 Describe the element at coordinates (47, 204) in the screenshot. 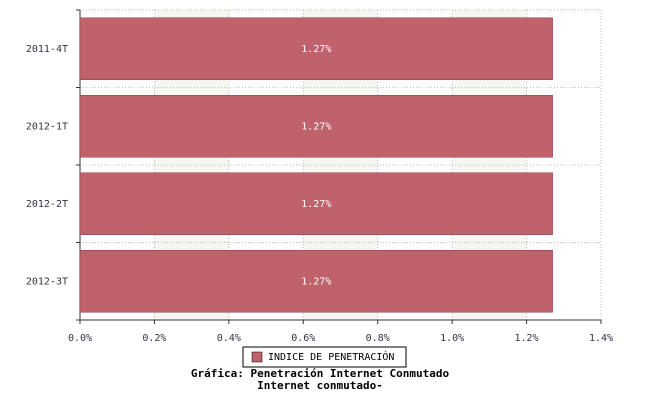

I see `y-tick-label: 2012-2T` at that location.